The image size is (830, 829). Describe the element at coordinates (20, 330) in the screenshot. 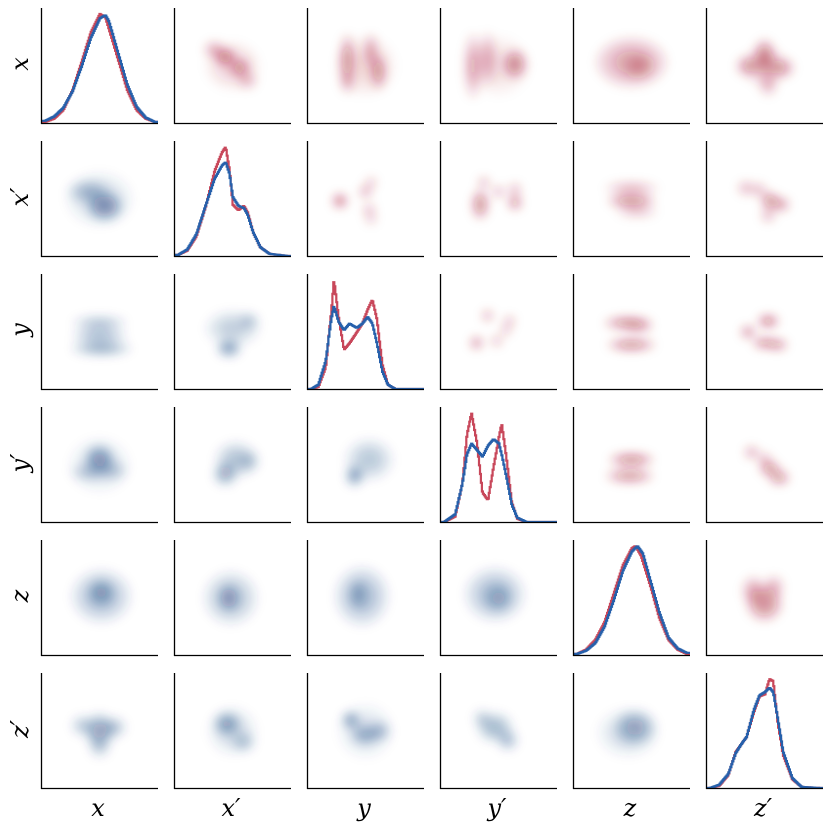

I see `y-label-y: y` at that location.